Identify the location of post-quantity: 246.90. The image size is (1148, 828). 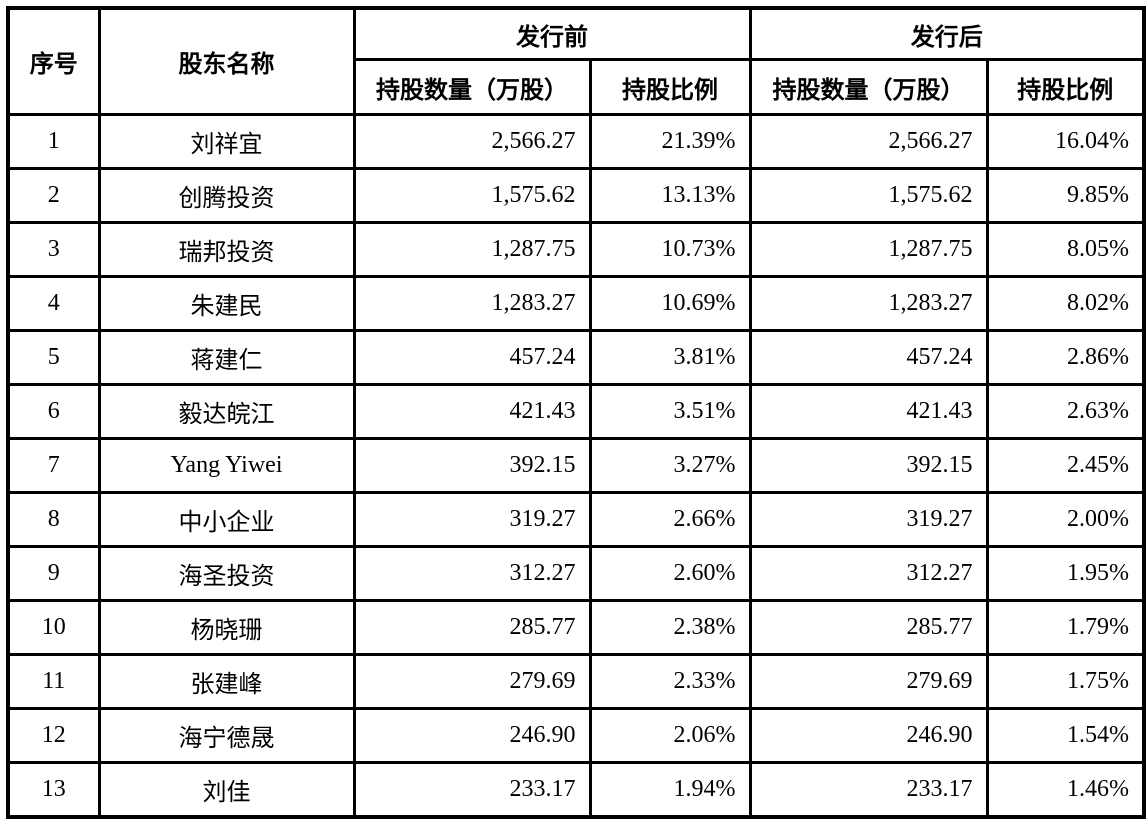
(868, 735).